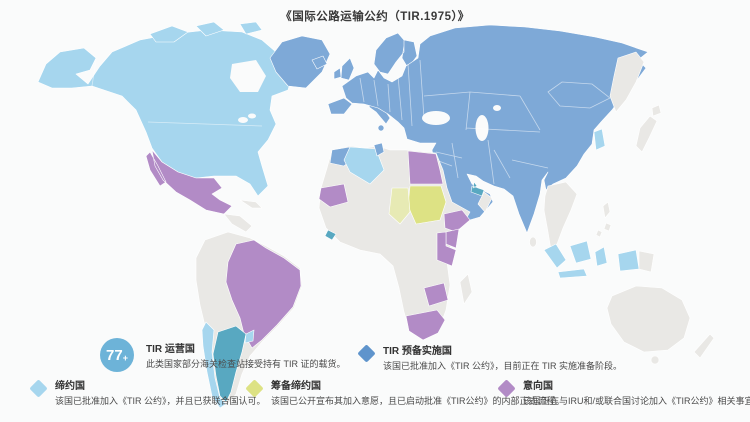  Describe the element at coordinates (254, 388) in the screenshot. I see `candidate-diamond-icon` at that location.